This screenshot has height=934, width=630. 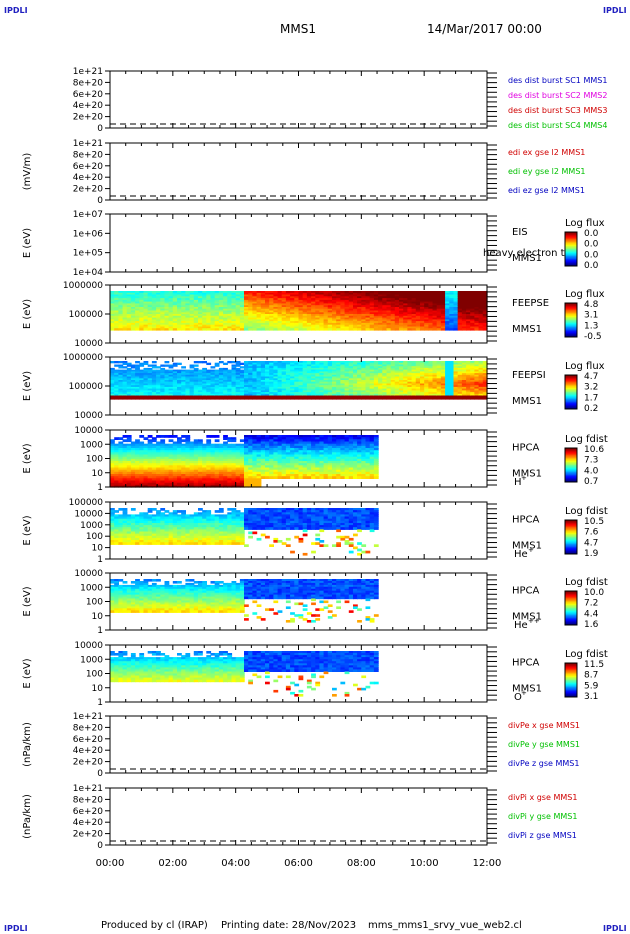 I want to click on panel-frame-divpi, so click(x=298, y=816).